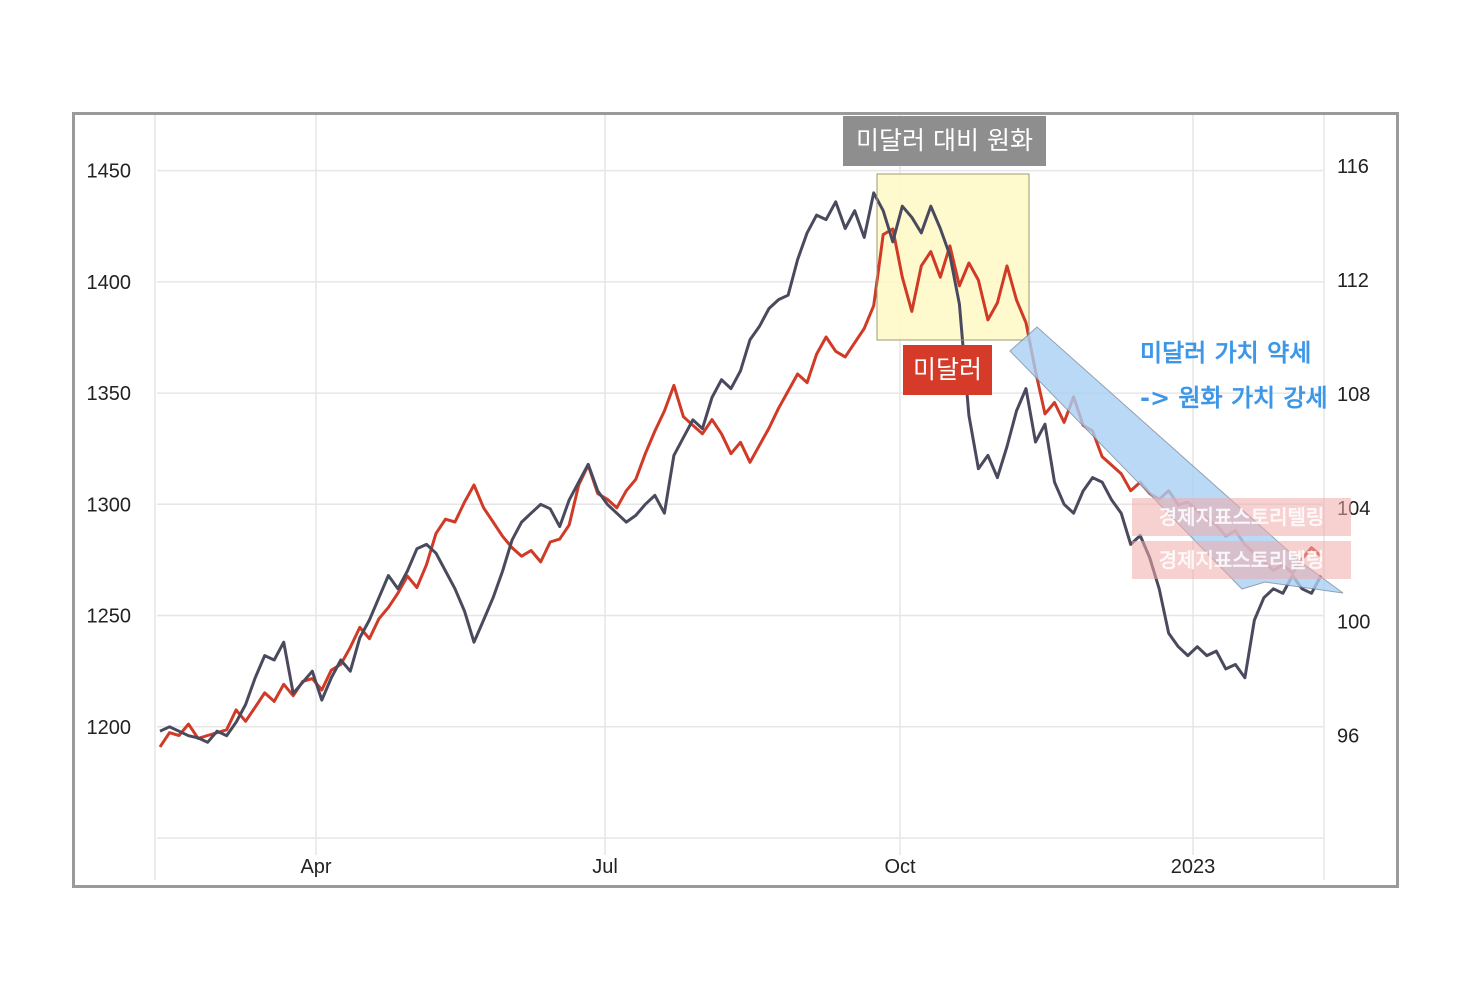  Describe the element at coordinates (1353, 623) in the screenshot. I see `right-tick-label: 100` at that location.